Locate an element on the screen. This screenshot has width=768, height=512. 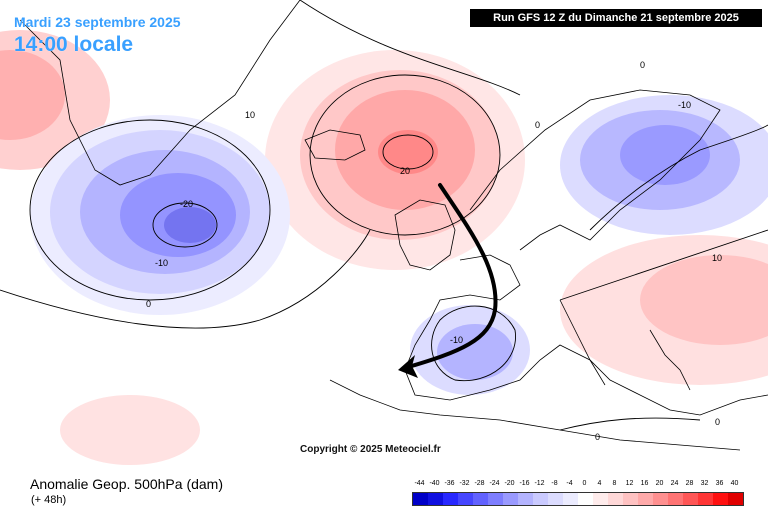
scale-tick: -36 is located at coordinates (449, 483).